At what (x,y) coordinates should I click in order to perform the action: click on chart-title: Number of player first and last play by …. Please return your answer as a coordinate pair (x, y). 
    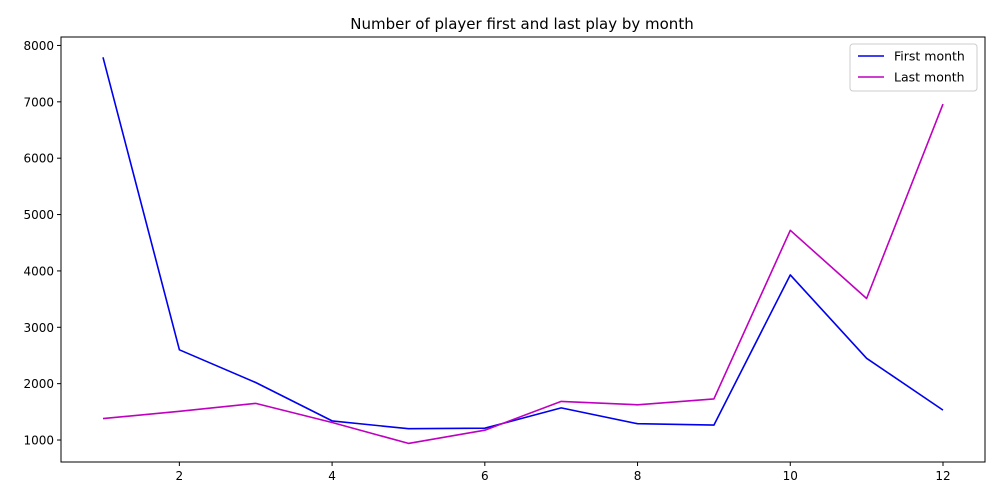
    Looking at the image, I should click on (521, 24).